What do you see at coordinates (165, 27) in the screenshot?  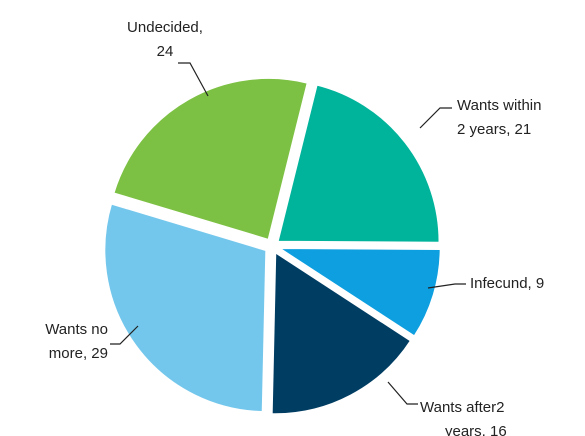 I see `data-label: Undecided,` at bounding box center [165, 27].